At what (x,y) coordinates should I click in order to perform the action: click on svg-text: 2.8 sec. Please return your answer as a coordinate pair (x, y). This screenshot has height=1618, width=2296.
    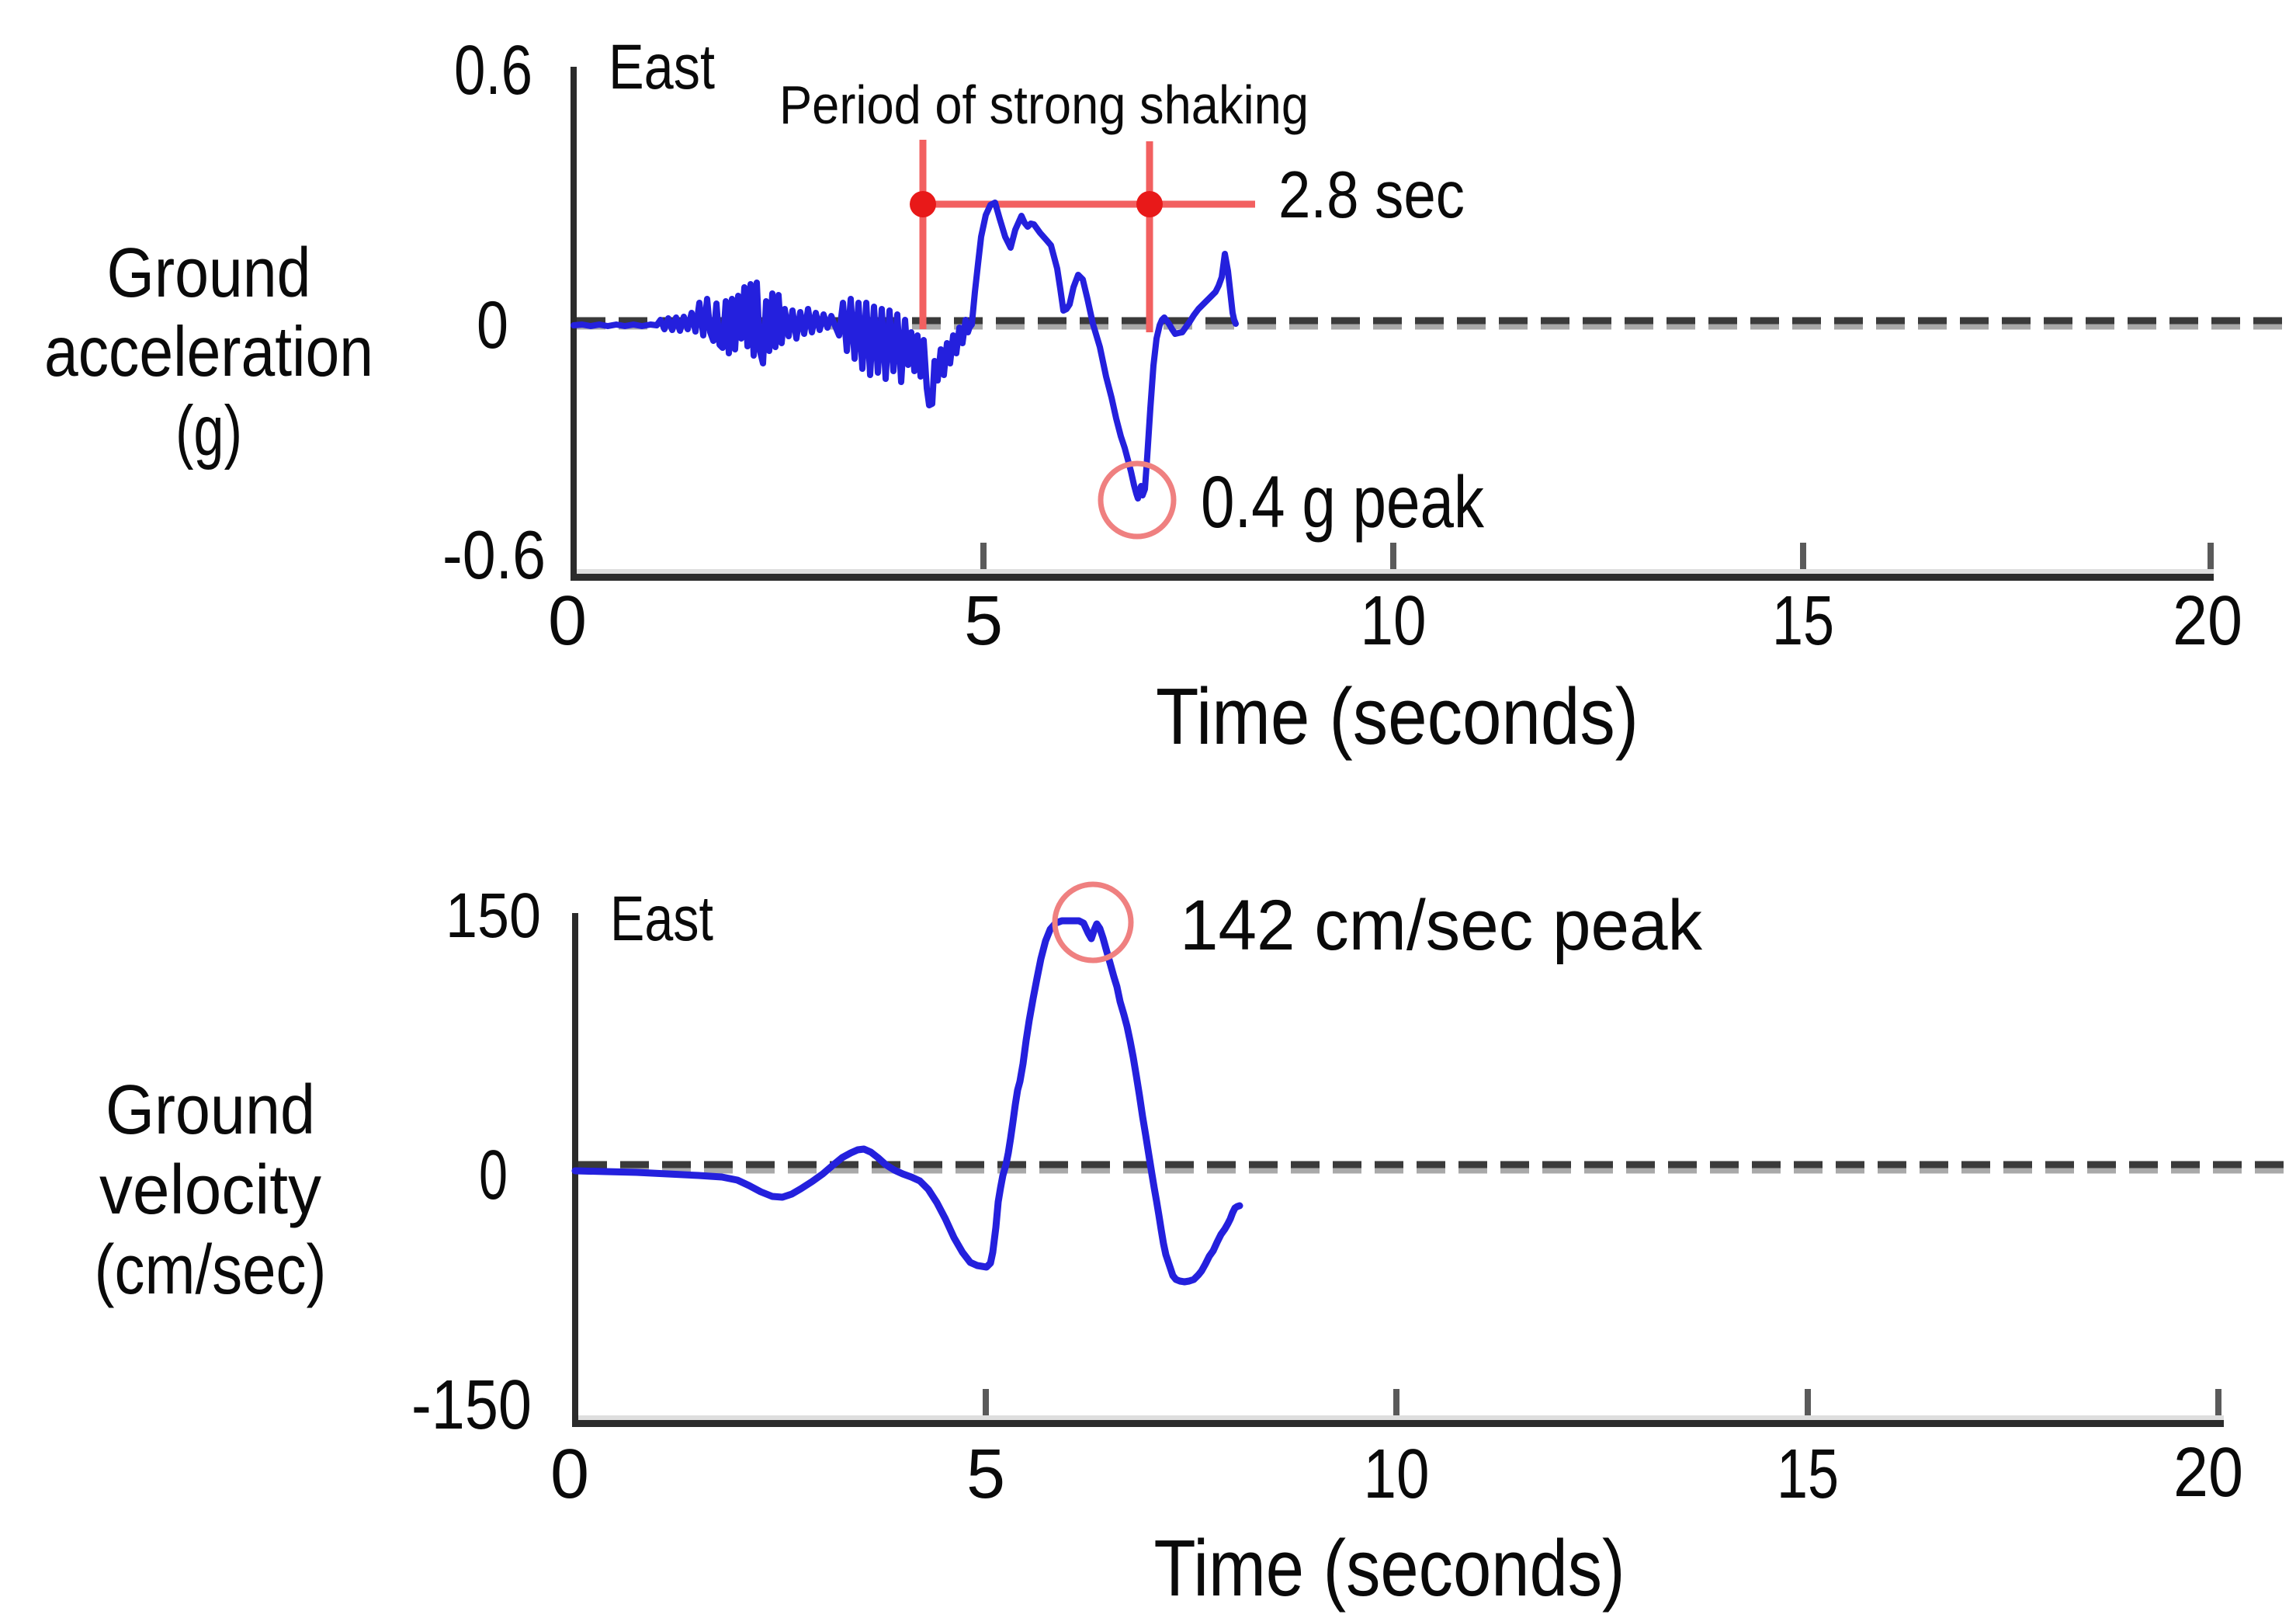
    Looking at the image, I should click on (1371, 195).